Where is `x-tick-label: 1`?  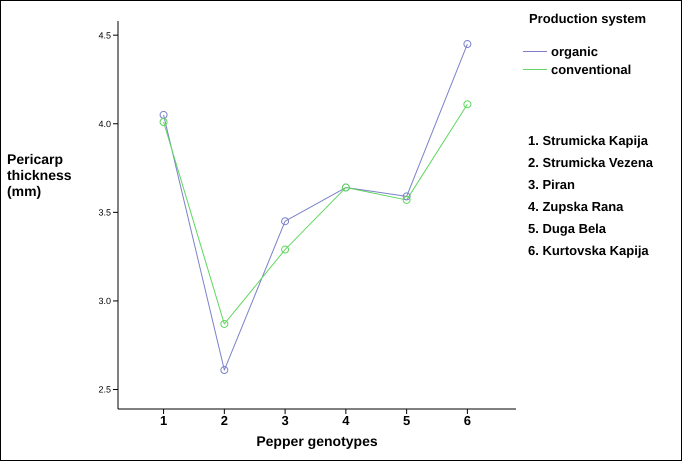 x-tick-label: 1 is located at coordinates (164, 420).